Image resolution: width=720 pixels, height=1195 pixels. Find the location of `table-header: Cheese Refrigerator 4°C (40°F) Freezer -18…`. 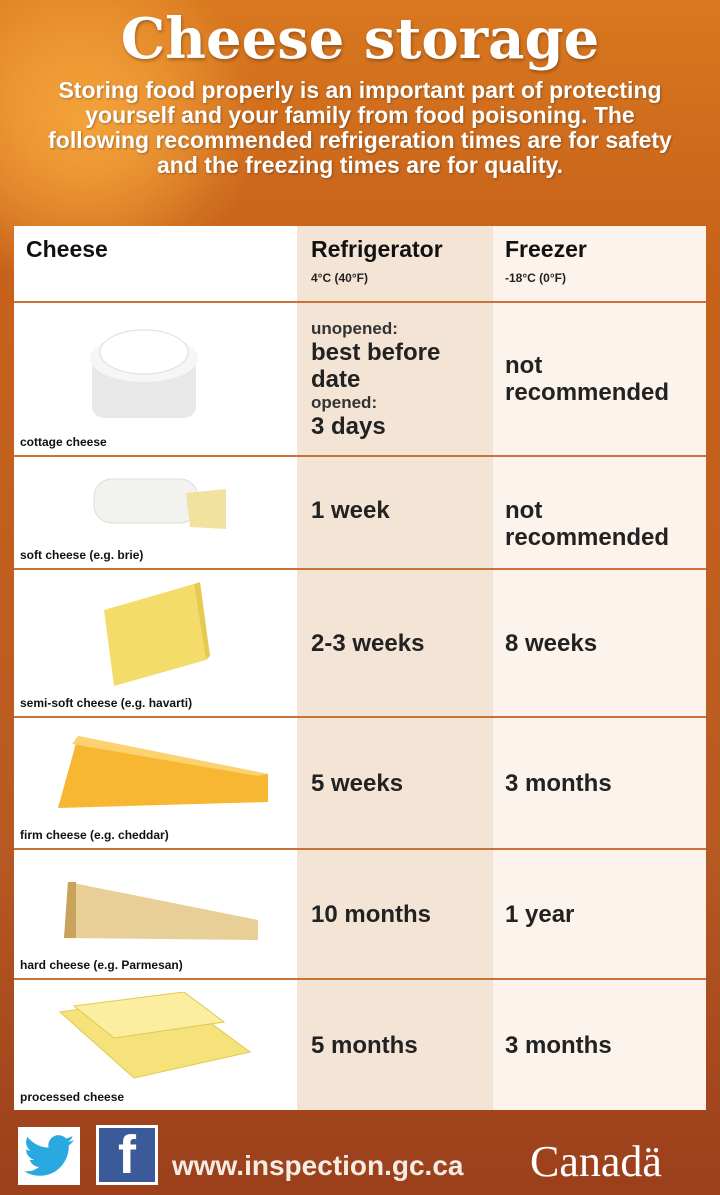

table-header: Cheese Refrigerator 4°C (40°F) Freezer -18… is located at coordinates (360, 264).